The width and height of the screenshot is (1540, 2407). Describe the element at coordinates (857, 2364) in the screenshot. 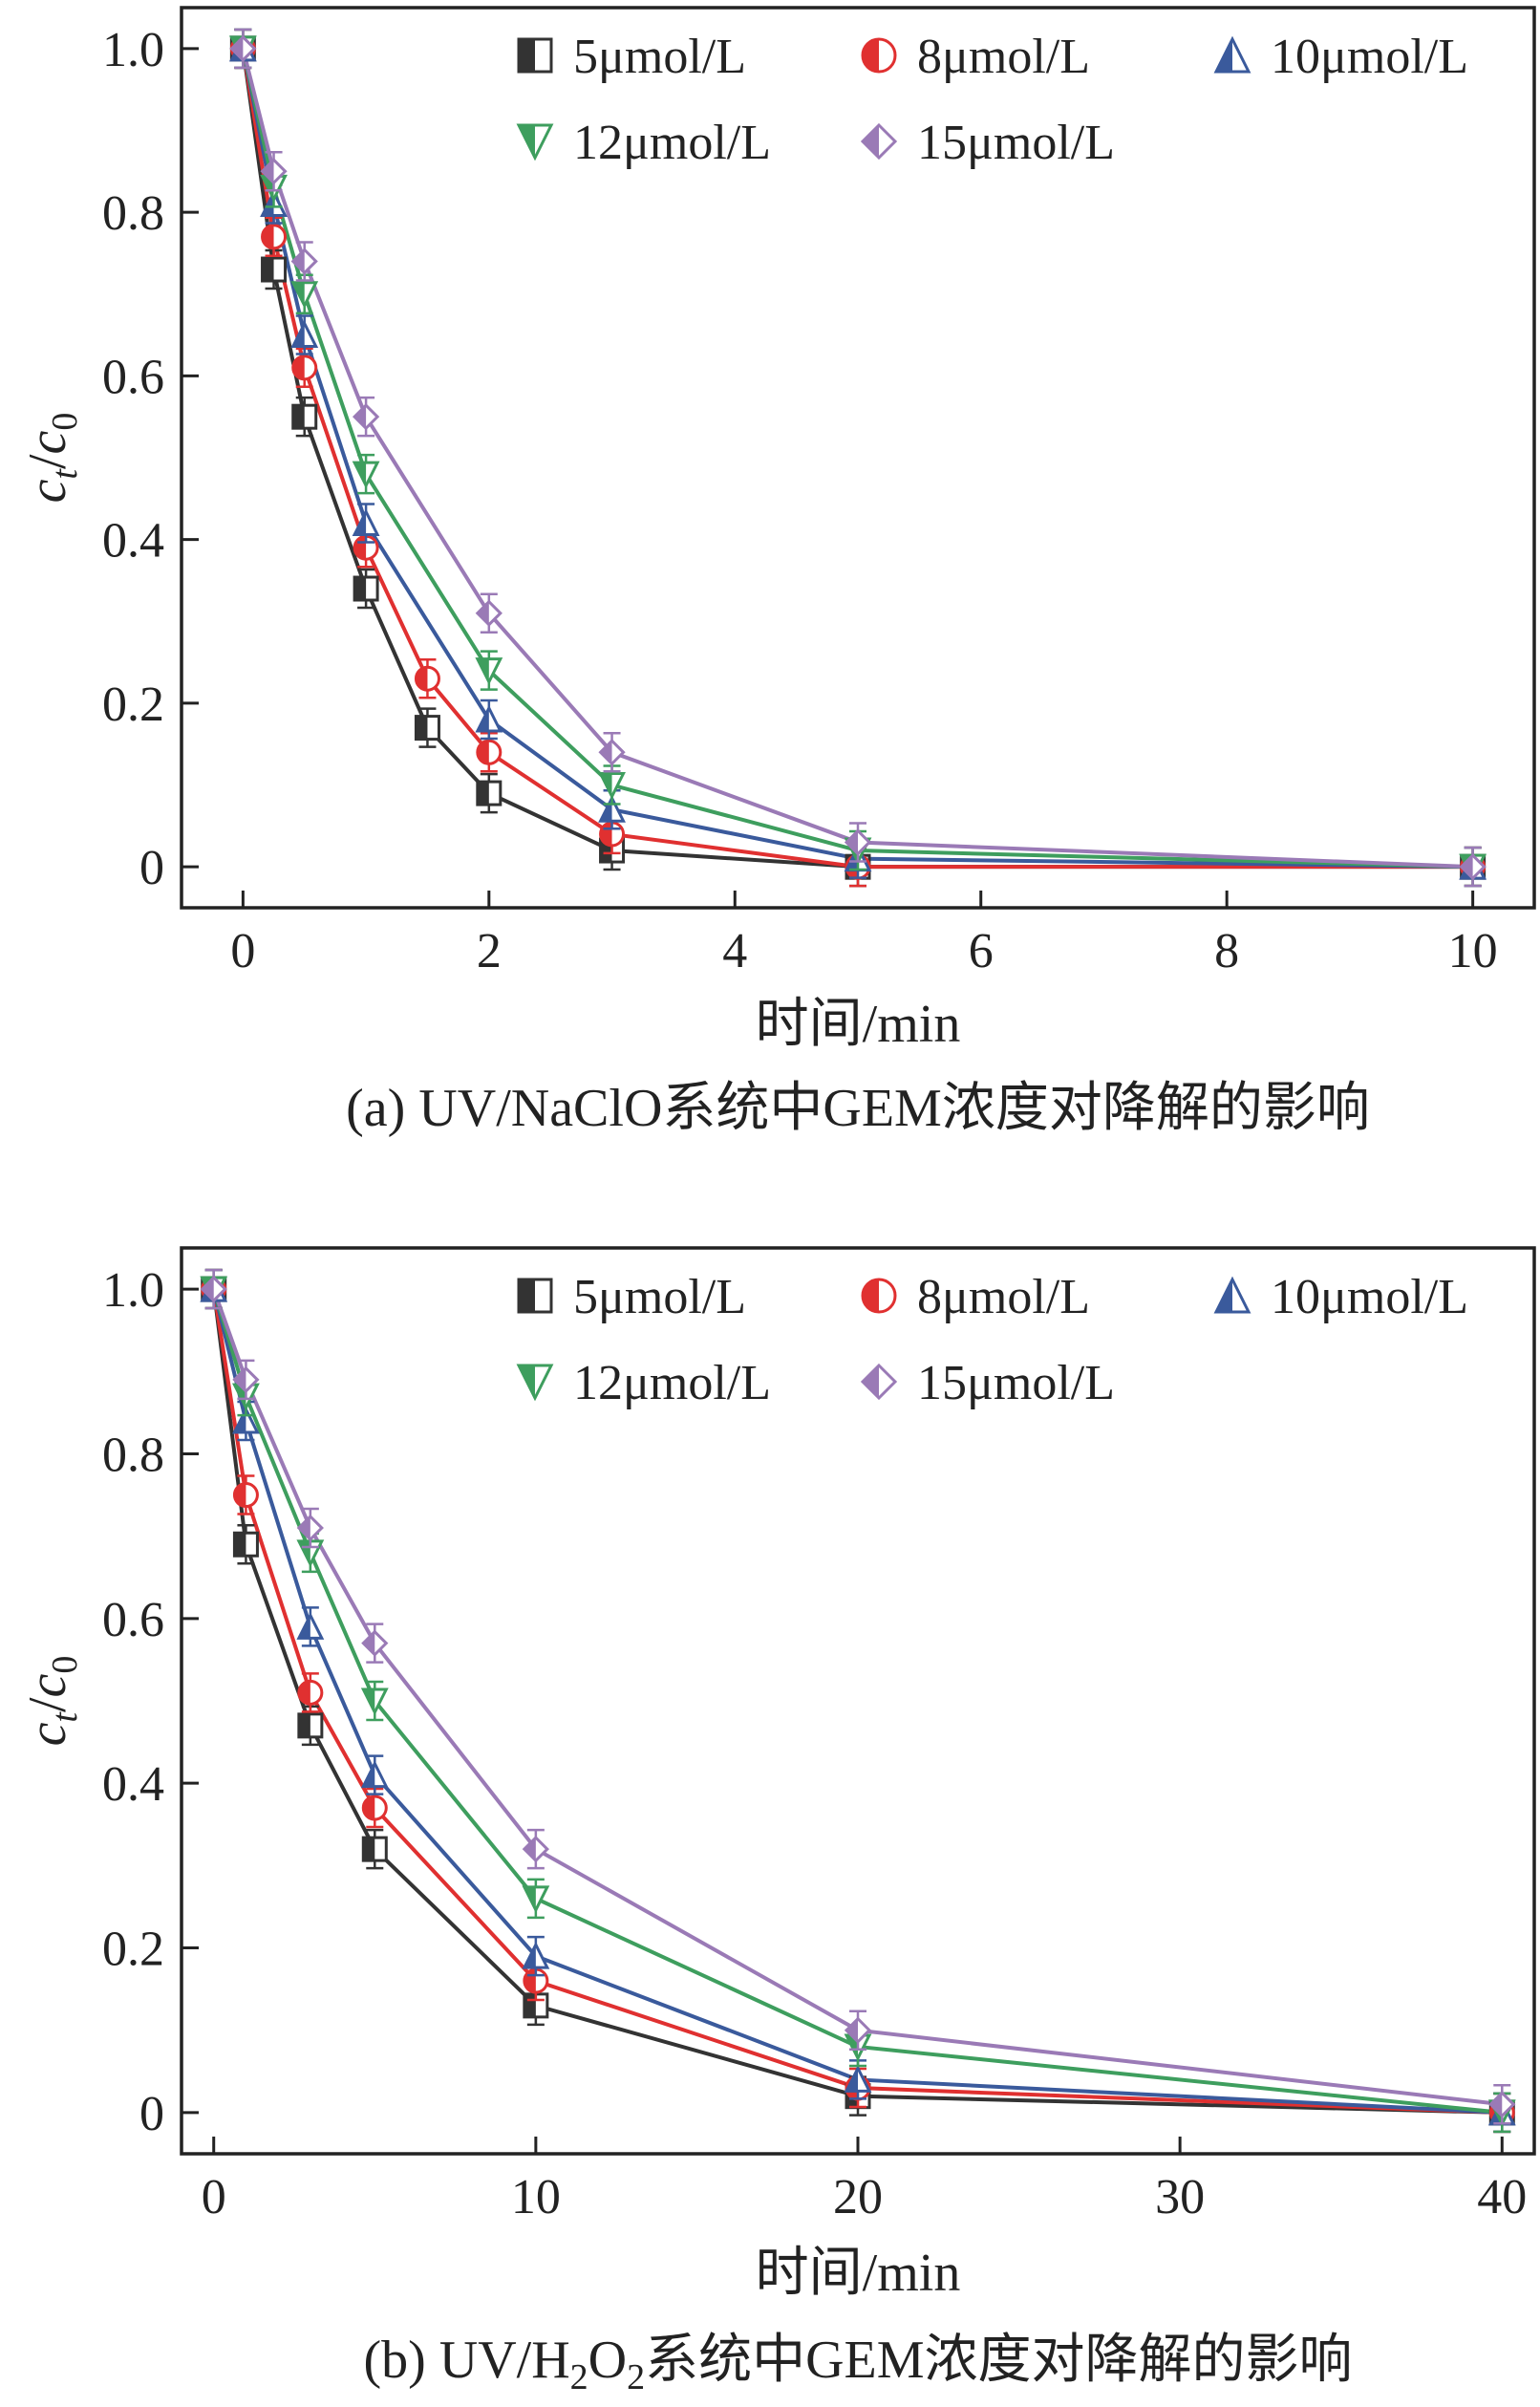

I see `caption-b: (b) UV/H2O2系统中GEM浓度对降解的影响` at that location.